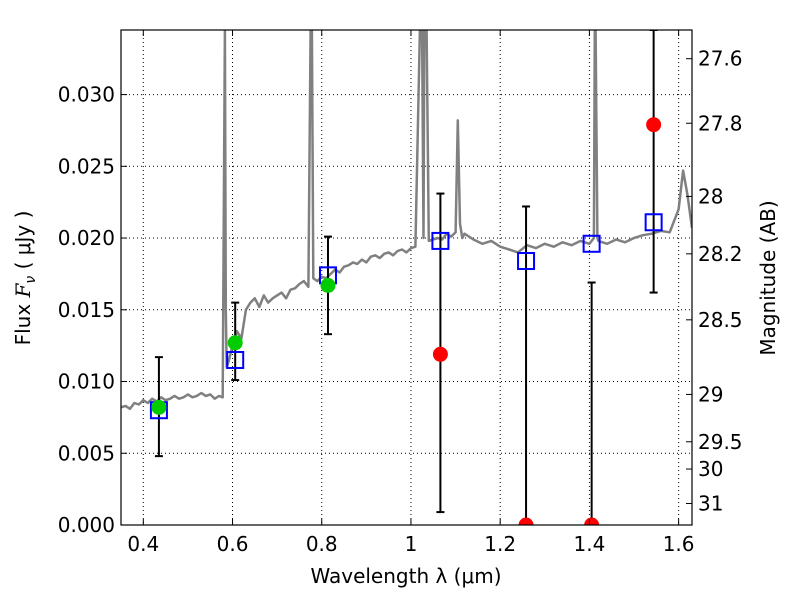 The image size is (800, 600). Describe the element at coordinates (710, 469) in the screenshot. I see `mag-tick-label: 30` at that location.